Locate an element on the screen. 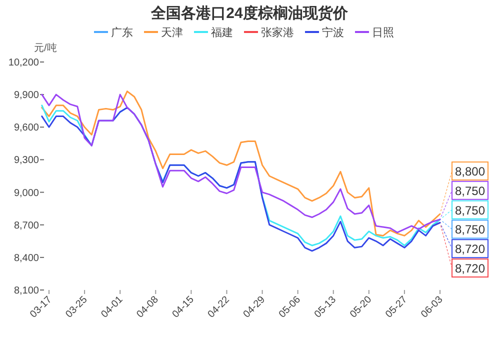 The image size is (499, 341). legend-label: 天津 is located at coordinates (172, 32).